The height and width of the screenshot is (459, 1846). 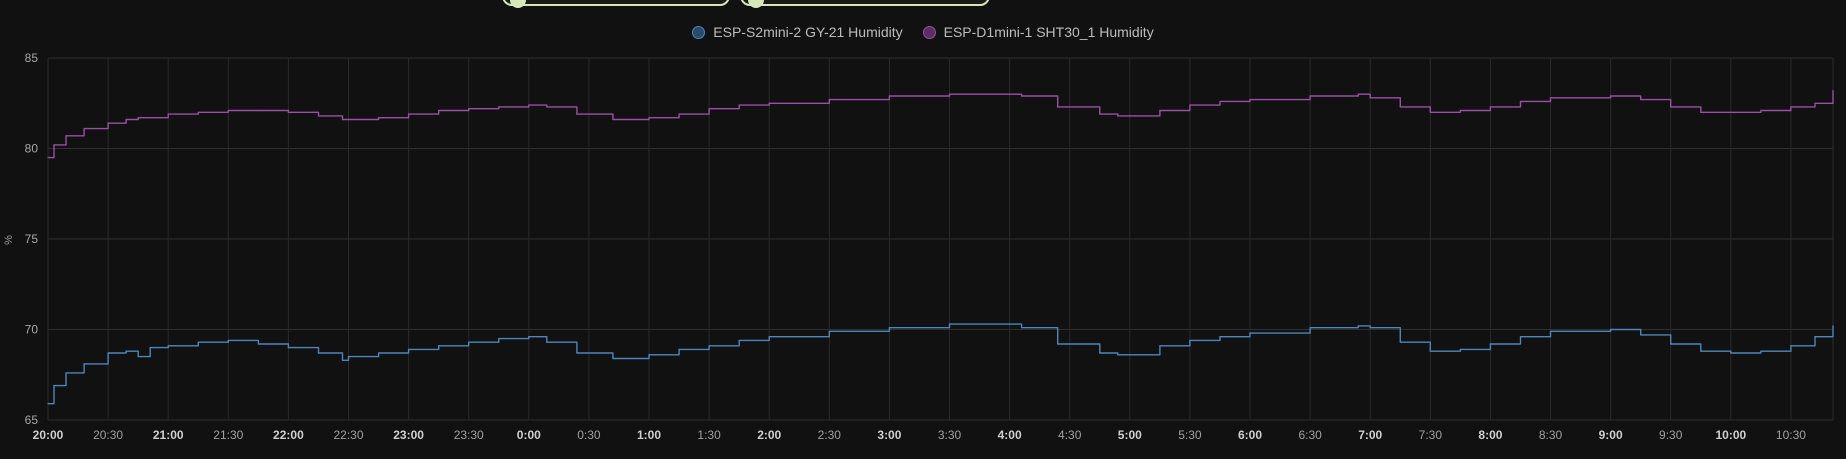 I want to click on x-tick-label: 21:00, so click(x=168, y=435).